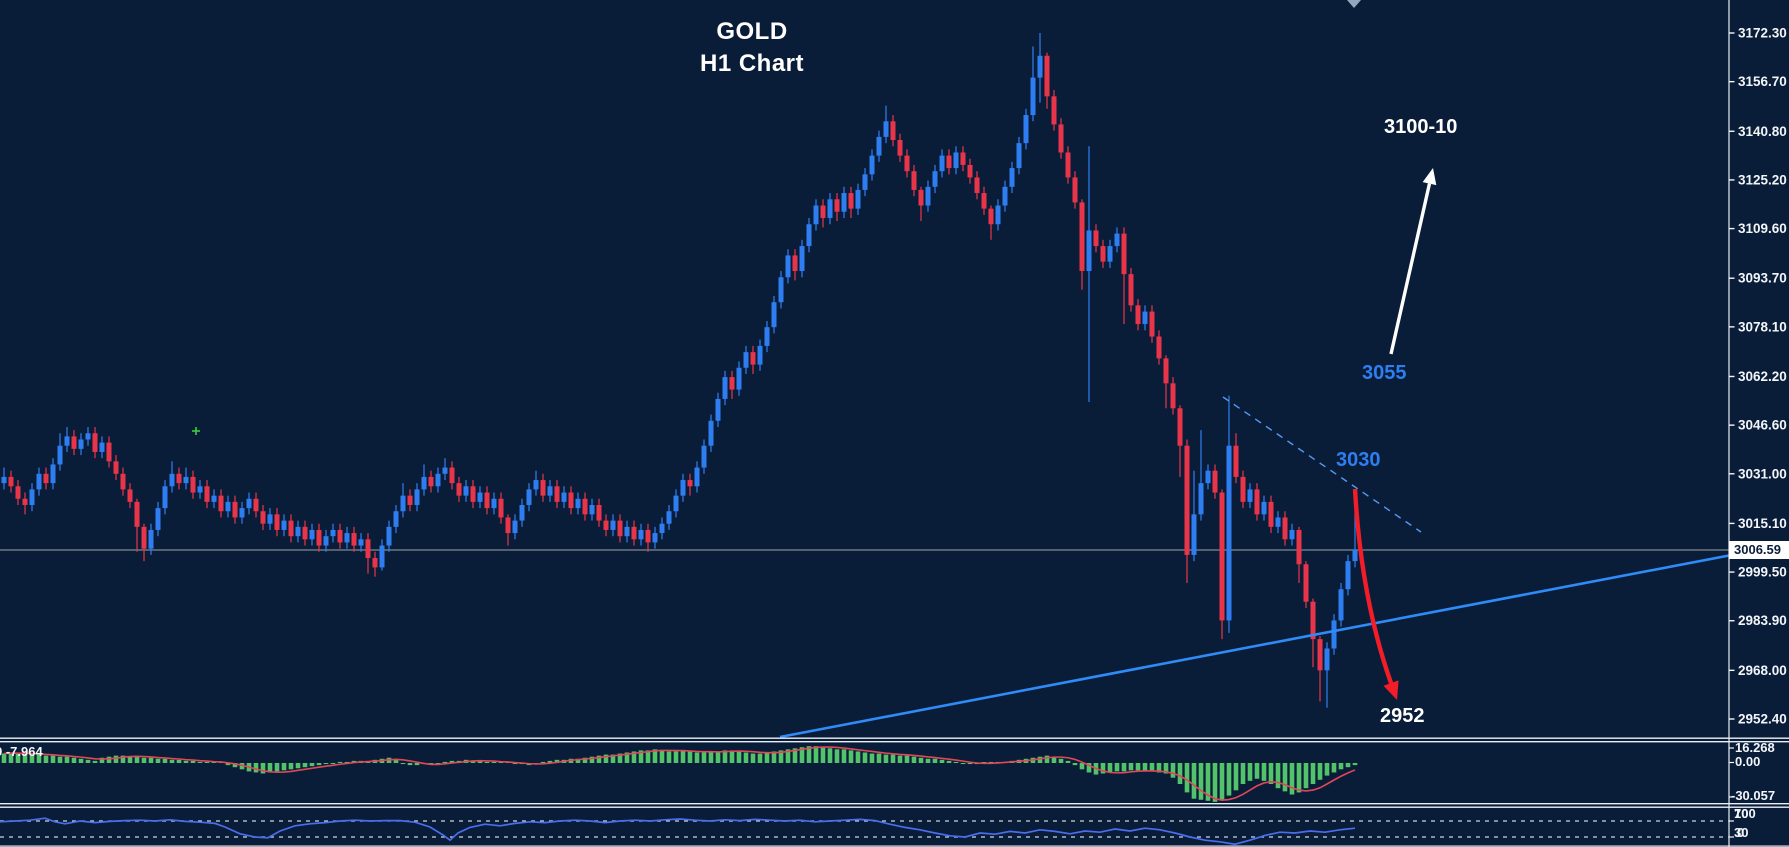 The width and height of the screenshot is (1789, 847). I want to click on chart-title-symbol: GOLD, so click(752, 31).